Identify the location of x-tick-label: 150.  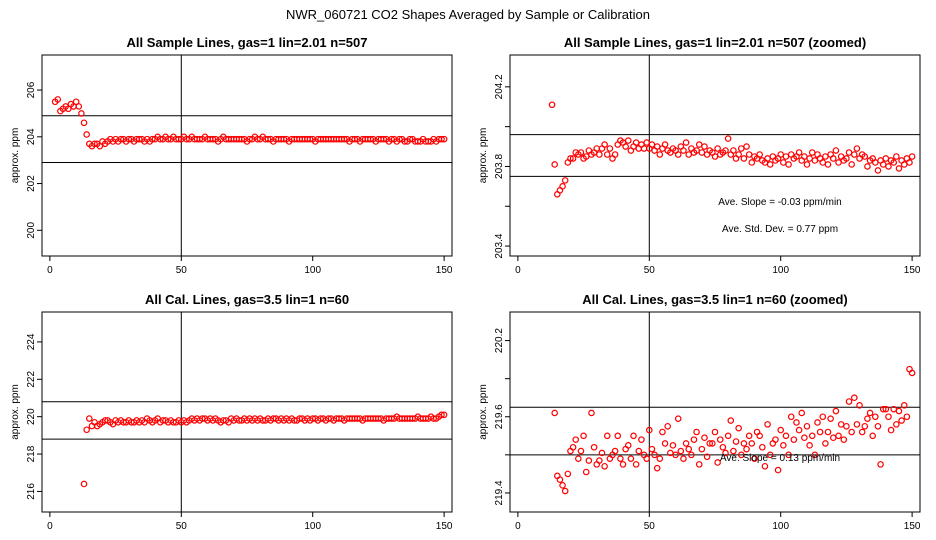
(444, 526).